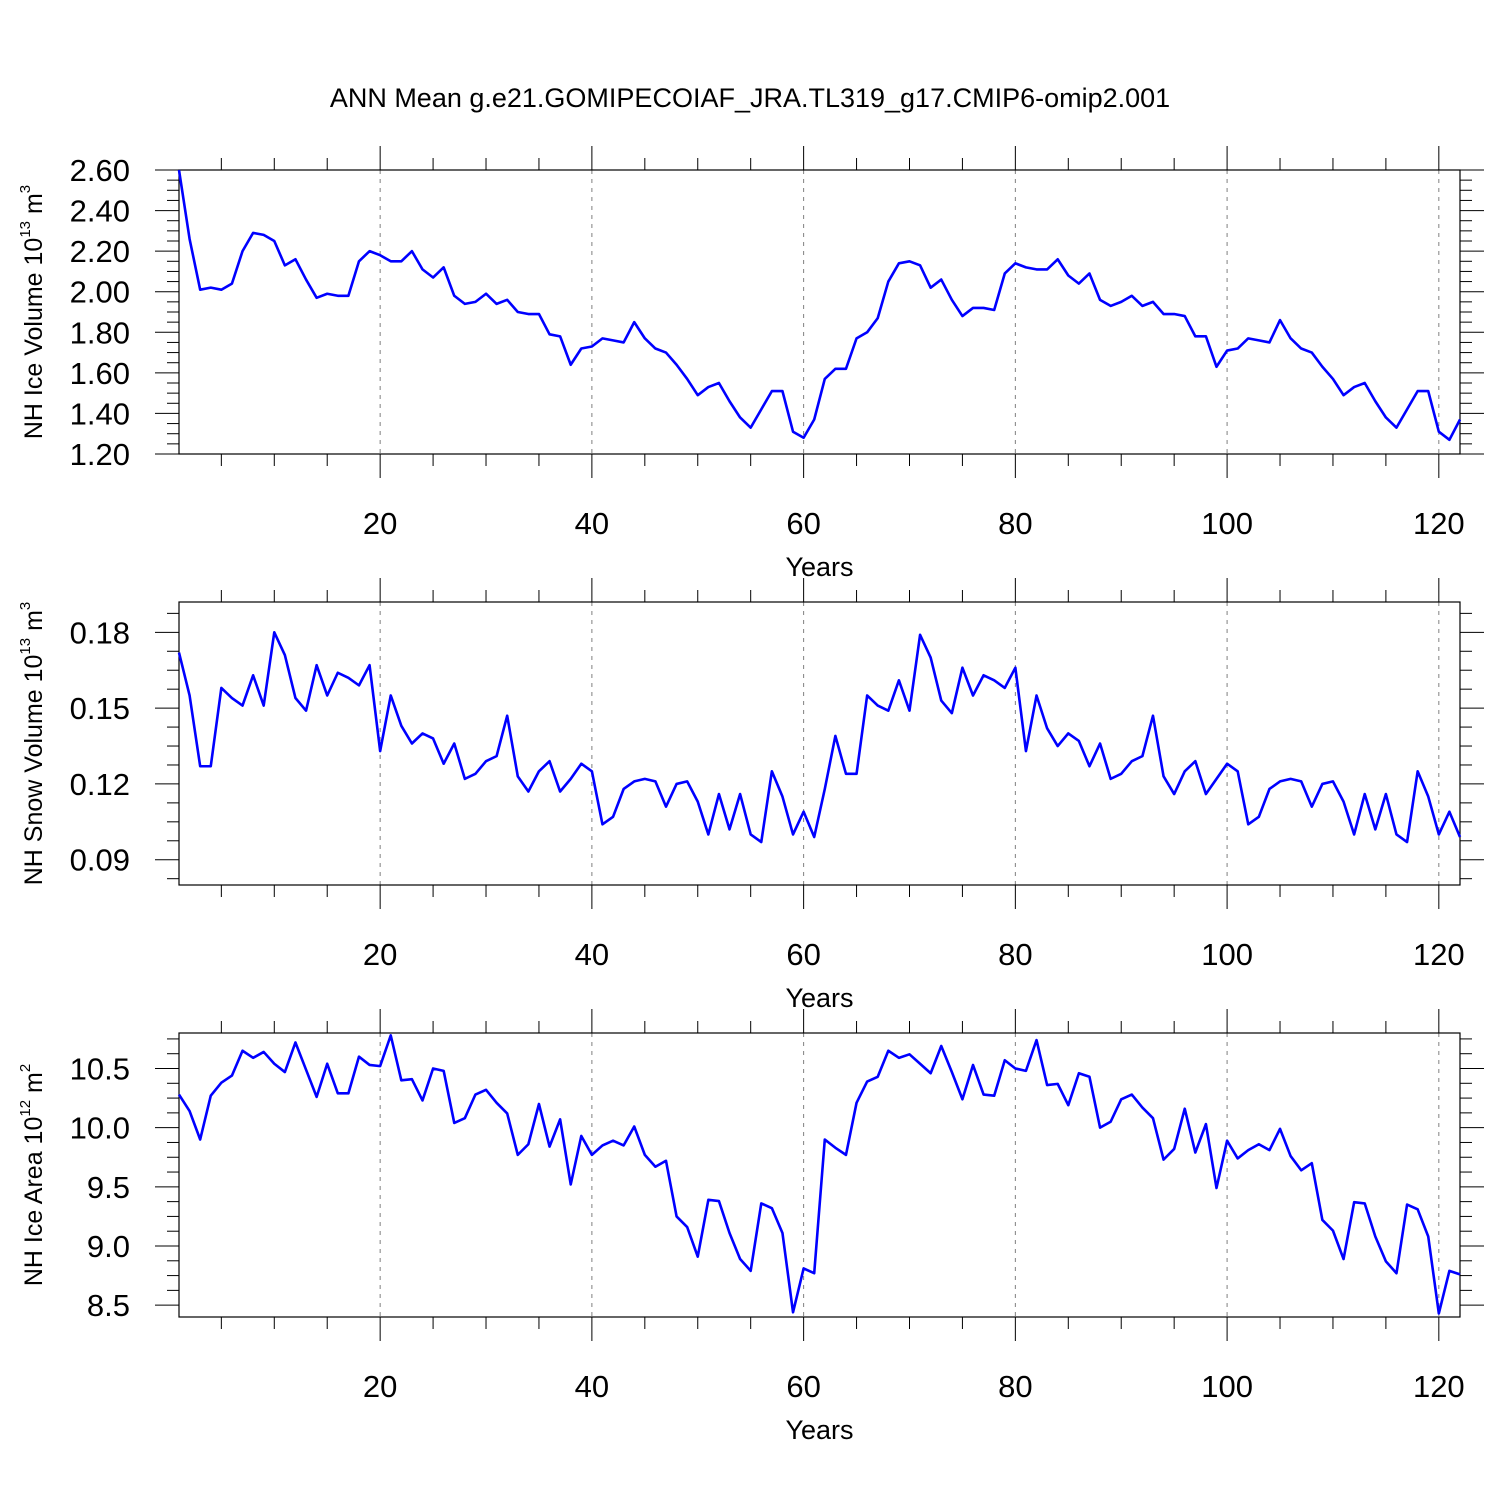 The height and width of the screenshot is (1500, 1500). I want to click on y-tick-label: 0.09, so click(100, 860).